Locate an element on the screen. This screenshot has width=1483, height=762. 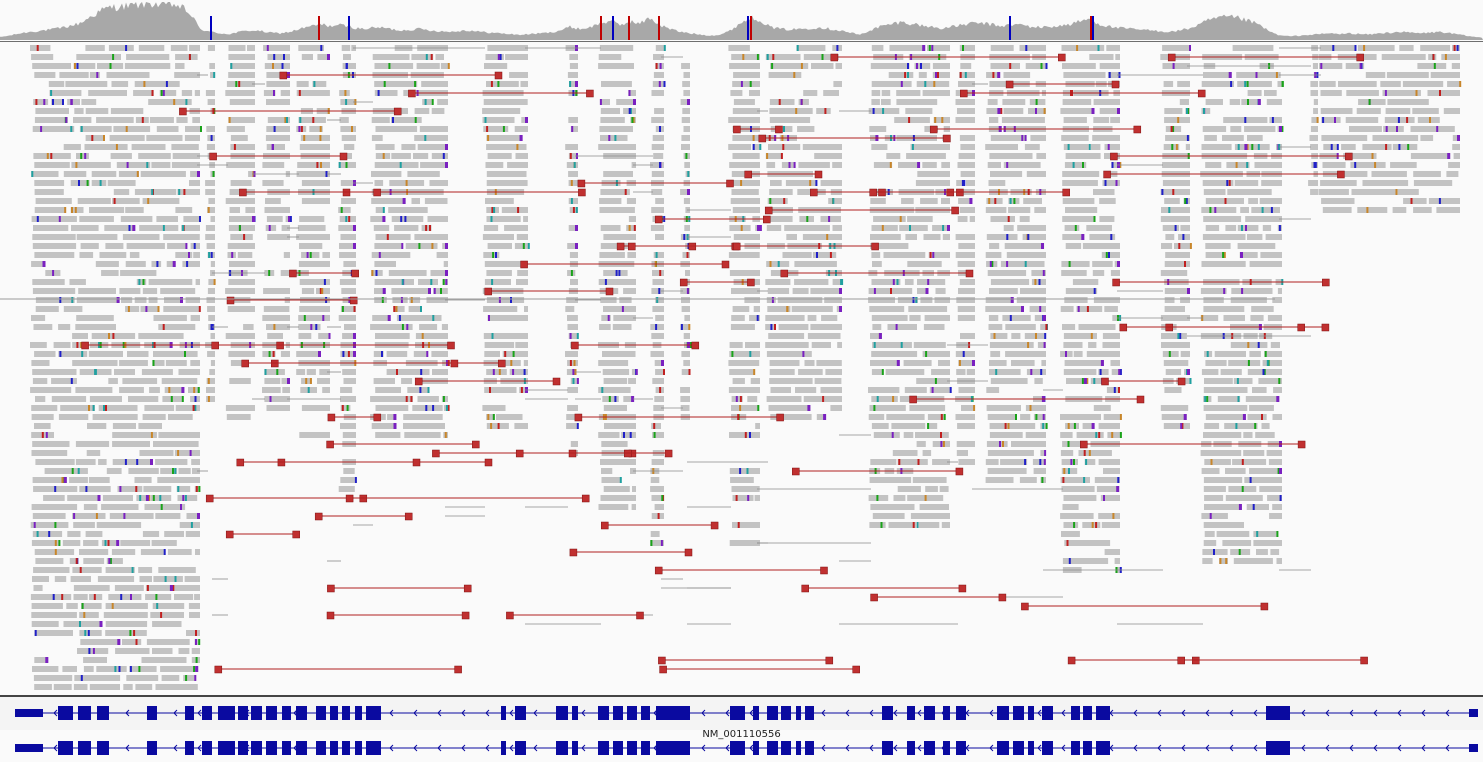
panel-divider is located at coordinates (741, 696).